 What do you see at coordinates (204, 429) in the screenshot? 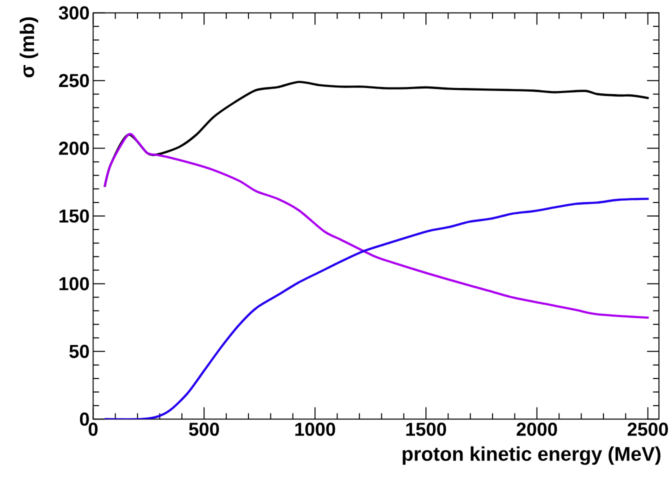
I see `x-tick-label: 500` at bounding box center [204, 429].